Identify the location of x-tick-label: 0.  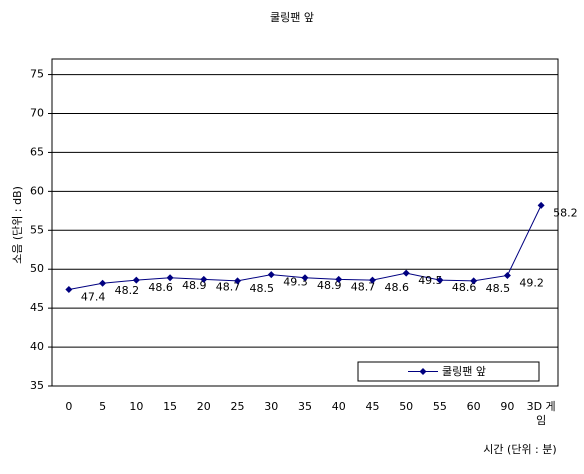
(69, 406).